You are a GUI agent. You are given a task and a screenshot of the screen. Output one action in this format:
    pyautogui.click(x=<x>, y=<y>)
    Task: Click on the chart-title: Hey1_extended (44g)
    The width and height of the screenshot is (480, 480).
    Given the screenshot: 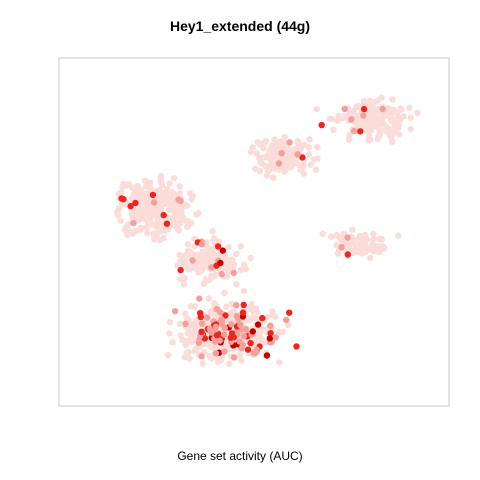 What is the action you would take?
    pyautogui.click(x=240, y=26)
    